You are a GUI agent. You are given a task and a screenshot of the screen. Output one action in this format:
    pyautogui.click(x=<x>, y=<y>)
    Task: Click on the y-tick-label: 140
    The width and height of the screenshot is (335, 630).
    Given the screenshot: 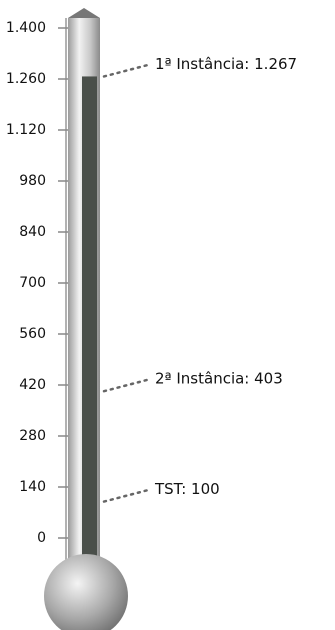 What is the action you would take?
    pyautogui.click(x=32, y=487)
    